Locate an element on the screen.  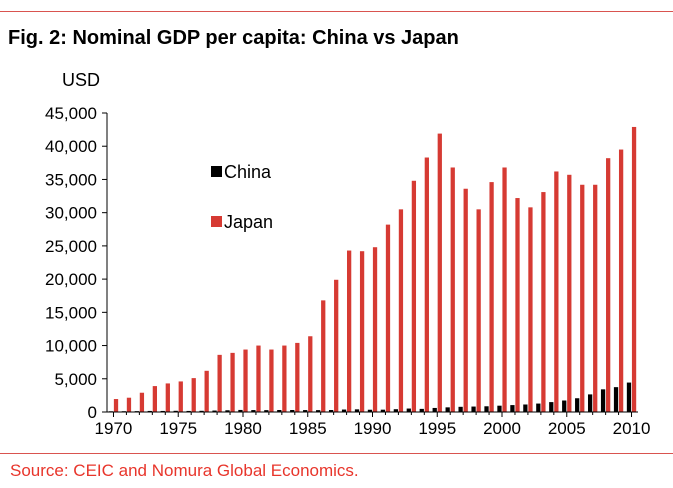
bar-china-1986 is located at coordinates (318, 411).